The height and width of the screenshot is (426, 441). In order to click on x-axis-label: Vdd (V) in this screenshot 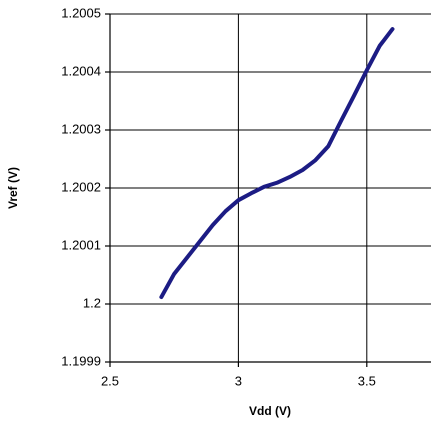, I will do `click(270, 411)`.